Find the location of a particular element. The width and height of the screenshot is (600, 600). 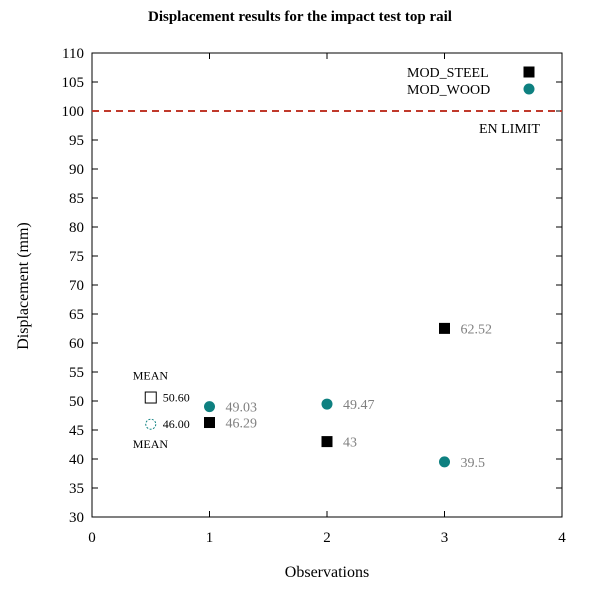

x-tick-label: 0 is located at coordinates (92, 538).